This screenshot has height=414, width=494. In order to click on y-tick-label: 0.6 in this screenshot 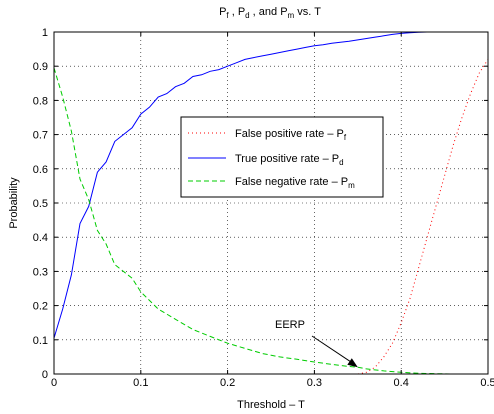, I will do `click(40, 170)`.